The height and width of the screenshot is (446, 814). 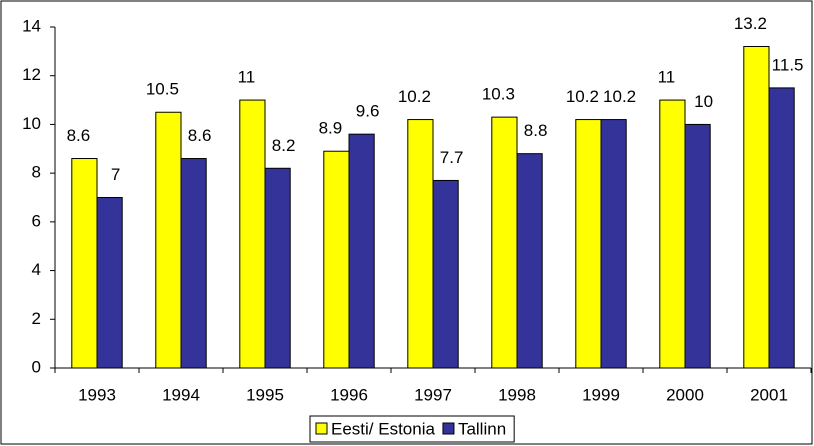 I want to click on legend-label: Tallinn, so click(x=482, y=428).